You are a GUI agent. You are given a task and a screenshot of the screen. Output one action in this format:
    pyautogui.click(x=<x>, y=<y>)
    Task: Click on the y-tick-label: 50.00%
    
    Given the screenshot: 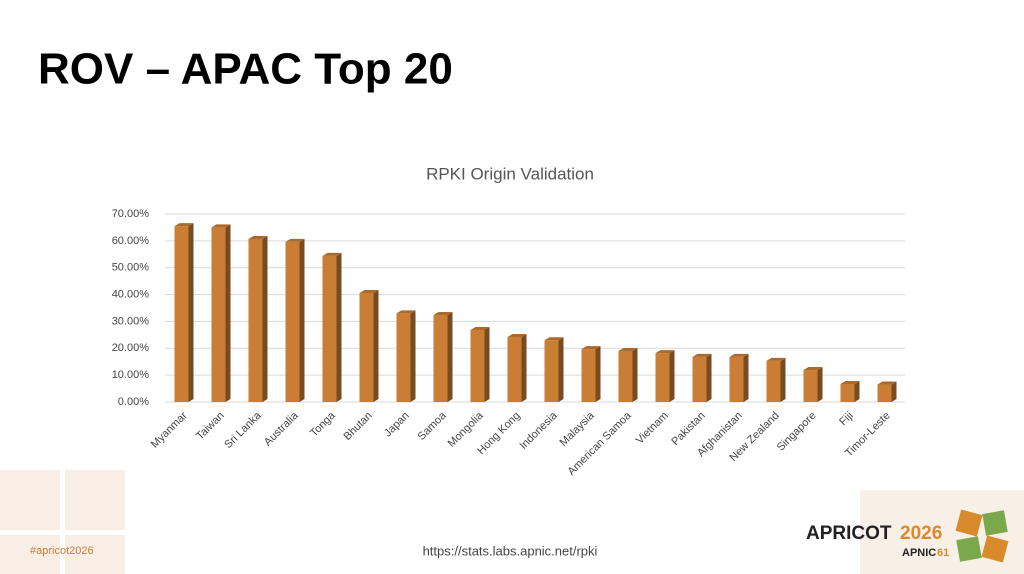 What is the action you would take?
    pyautogui.click(x=131, y=268)
    